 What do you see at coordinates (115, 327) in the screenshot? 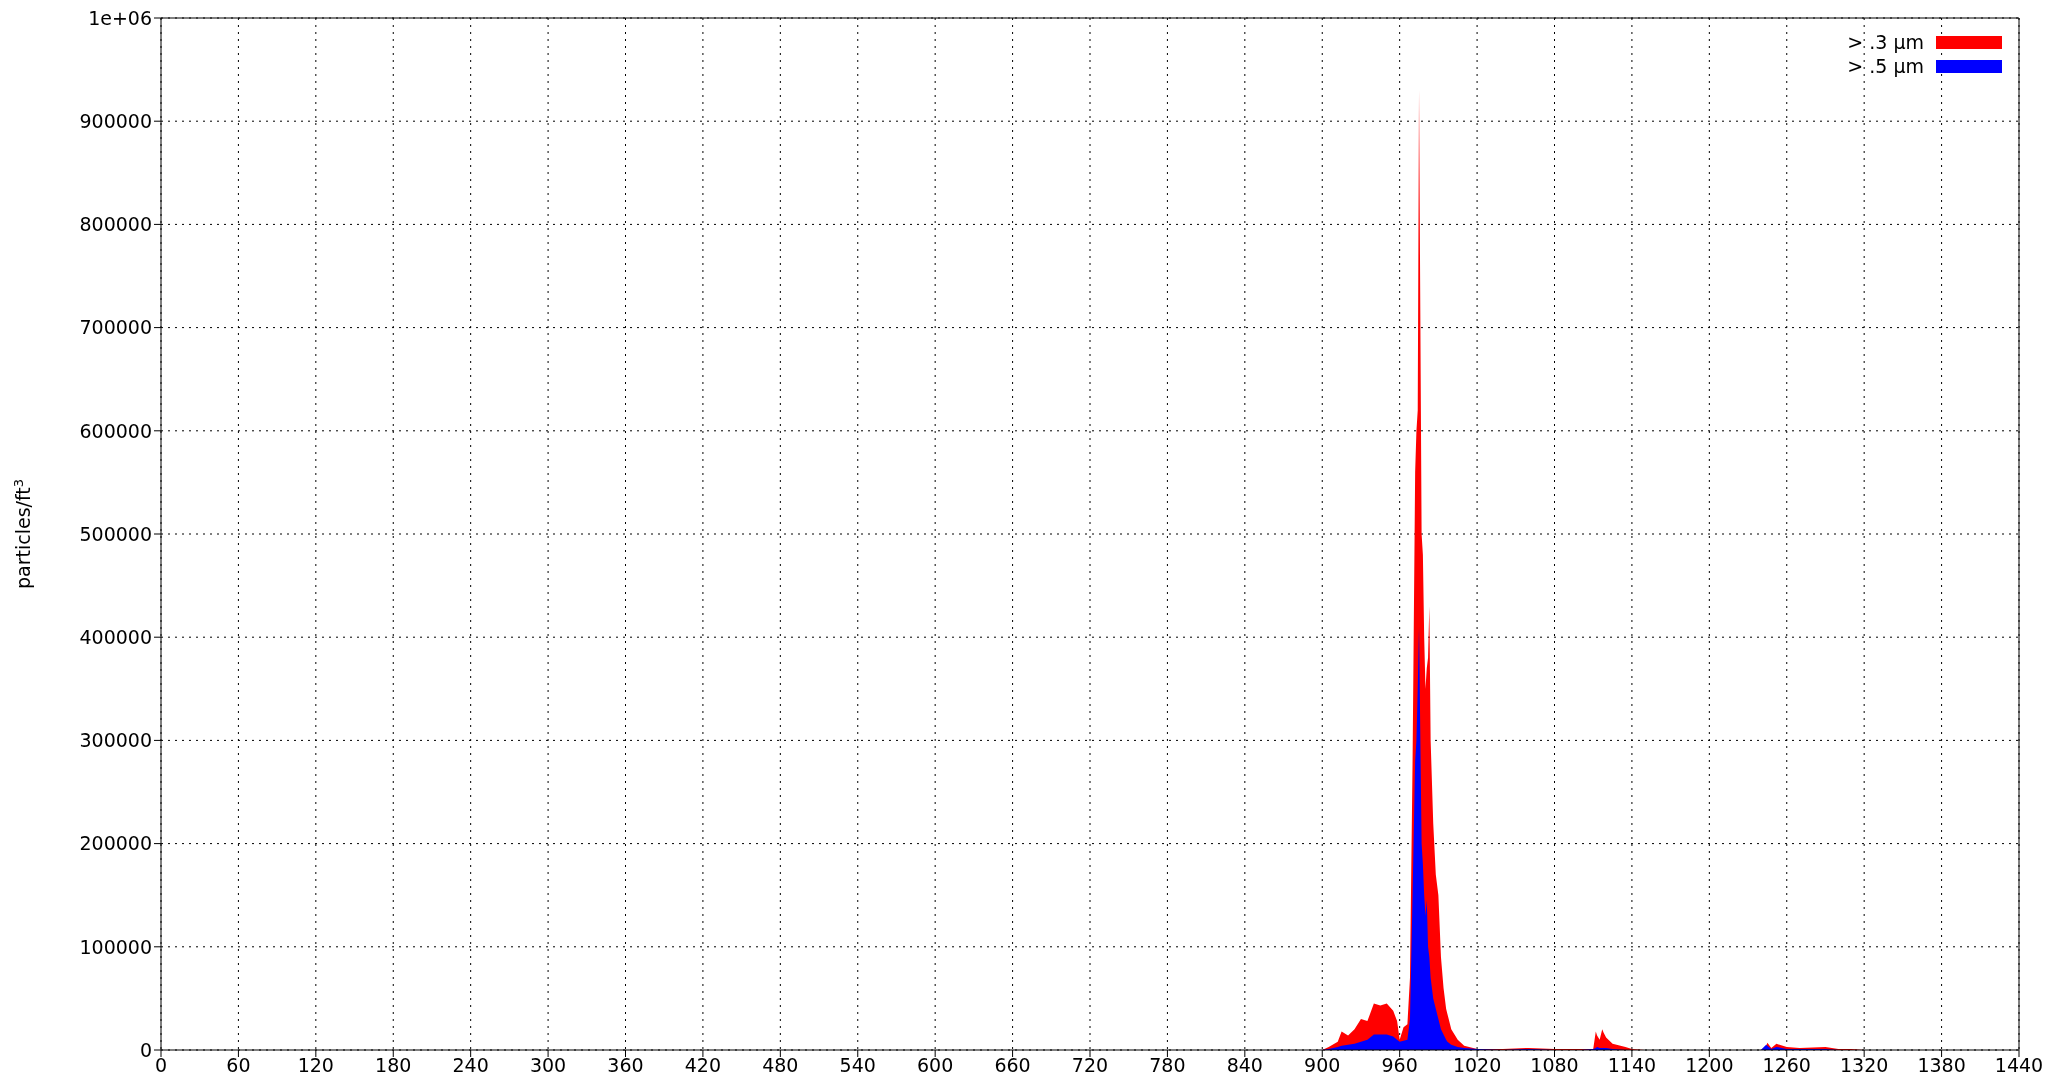
I see `y-tick-label: 700000` at bounding box center [115, 327].